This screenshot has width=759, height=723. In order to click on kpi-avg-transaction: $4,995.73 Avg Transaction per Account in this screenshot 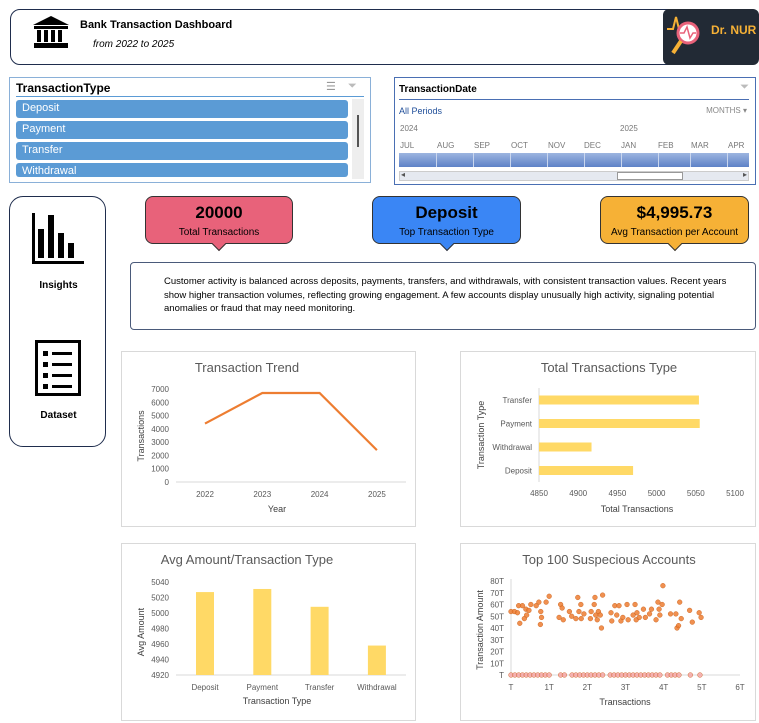, I will do `click(674, 224)`.